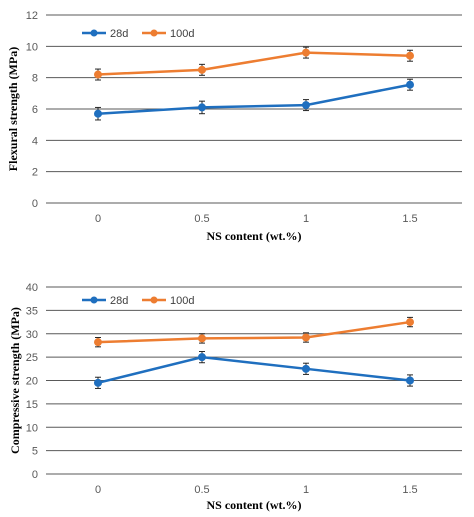 This screenshot has height=517, width=474. I want to click on y-tick-label: 25, so click(32, 358).